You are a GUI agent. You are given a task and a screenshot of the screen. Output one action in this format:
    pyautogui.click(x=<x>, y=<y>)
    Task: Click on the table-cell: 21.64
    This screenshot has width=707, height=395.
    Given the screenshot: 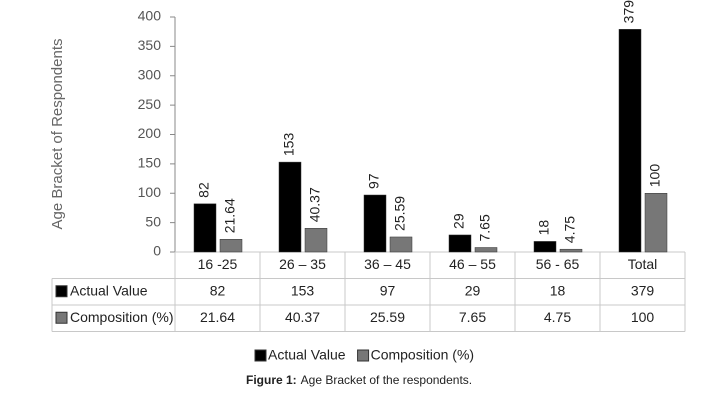 What is the action you would take?
    pyautogui.click(x=217, y=317)
    